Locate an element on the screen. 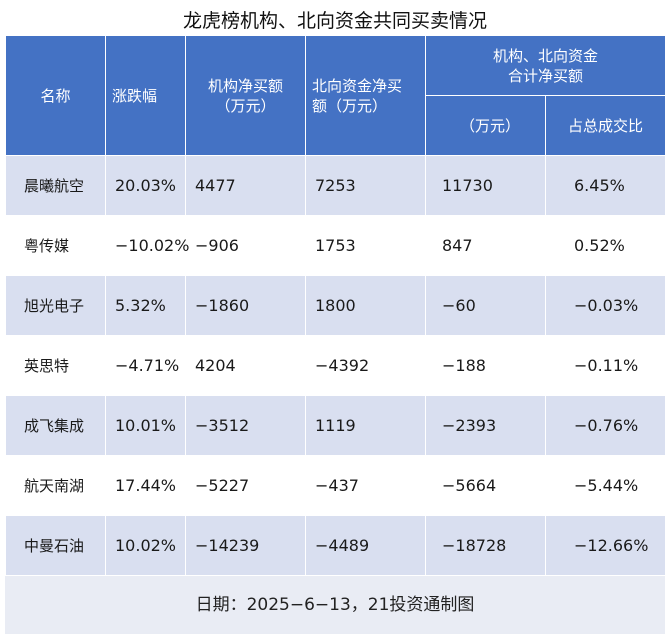 The width and height of the screenshot is (670, 640). cell-inst: −3512 is located at coordinates (245, 425).